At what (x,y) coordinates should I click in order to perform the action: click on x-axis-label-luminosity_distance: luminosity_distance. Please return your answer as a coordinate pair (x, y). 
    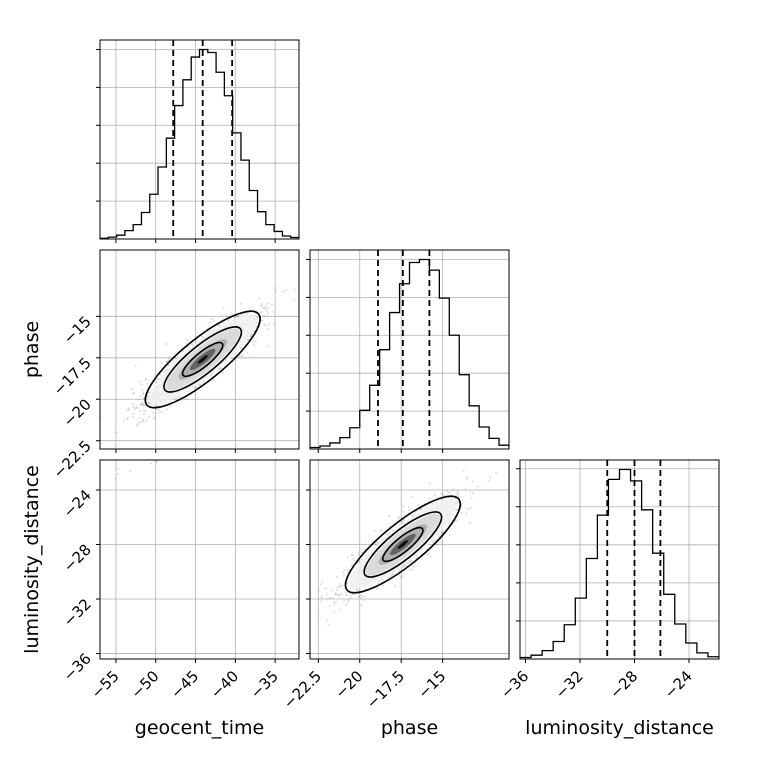
    Looking at the image, I should click on (619, 728).